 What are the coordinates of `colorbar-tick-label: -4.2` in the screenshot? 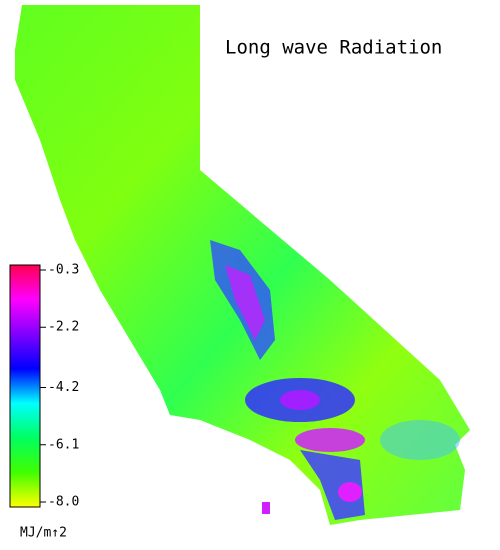 It's located at (63, 387).